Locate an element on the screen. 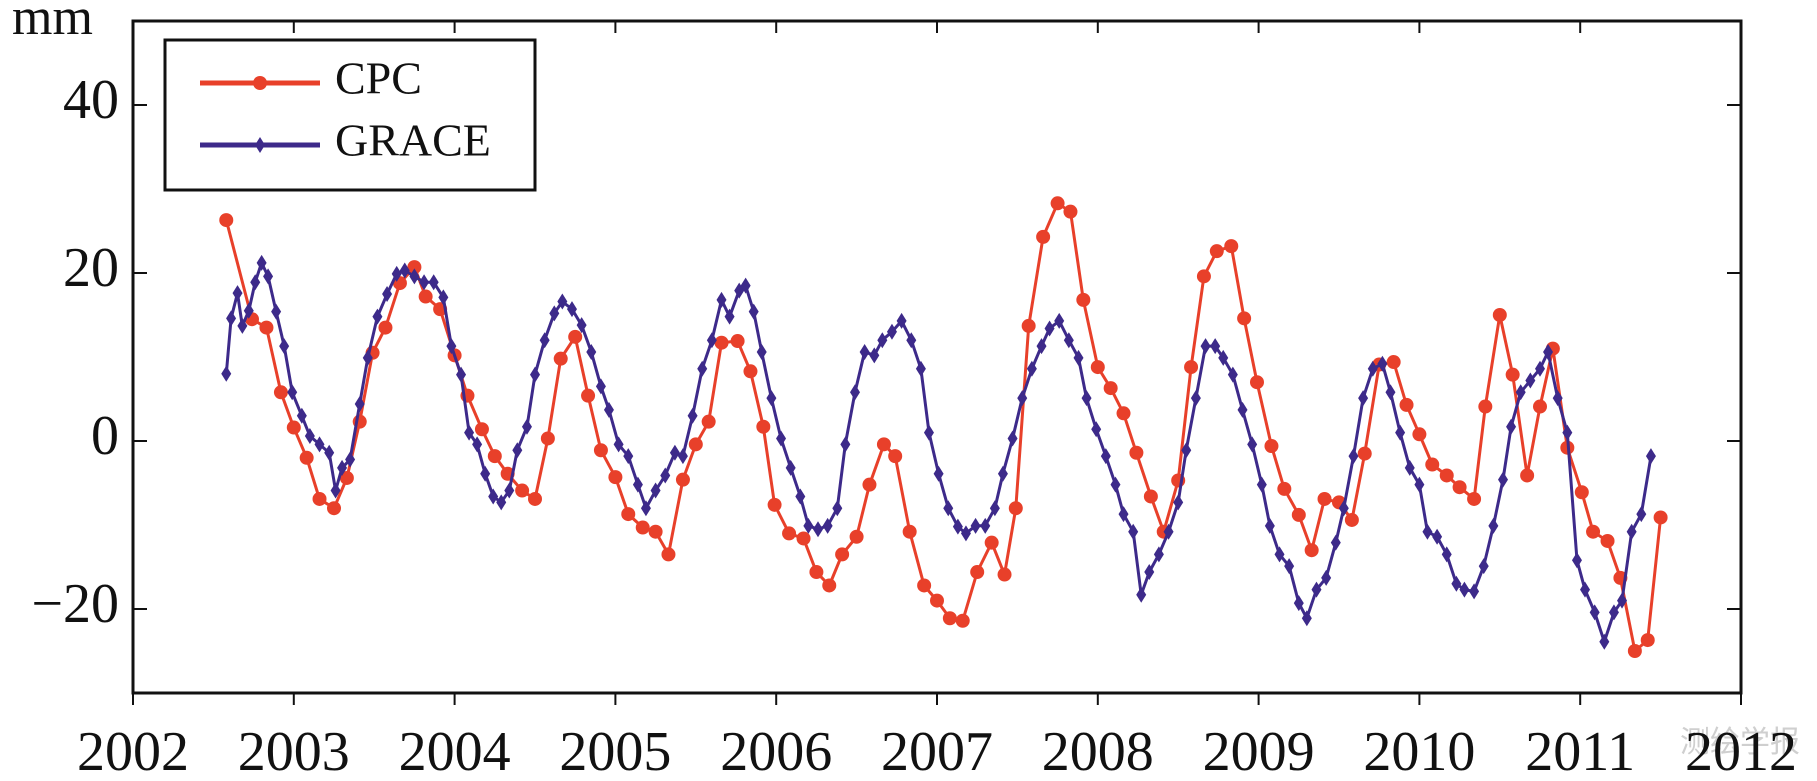 This screenshot has width=1817, height=781. x-tick-label: 2010 is located at coordinates (1419, 751).